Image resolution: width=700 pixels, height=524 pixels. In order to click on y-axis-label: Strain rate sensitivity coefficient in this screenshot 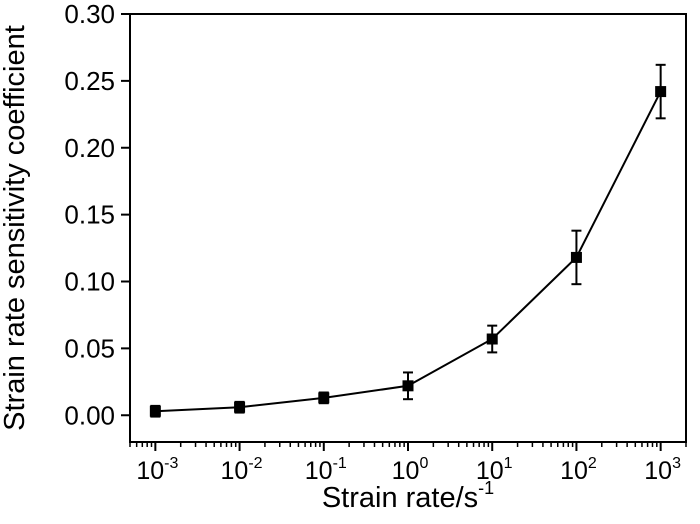, I will do `click(15, 228)`.